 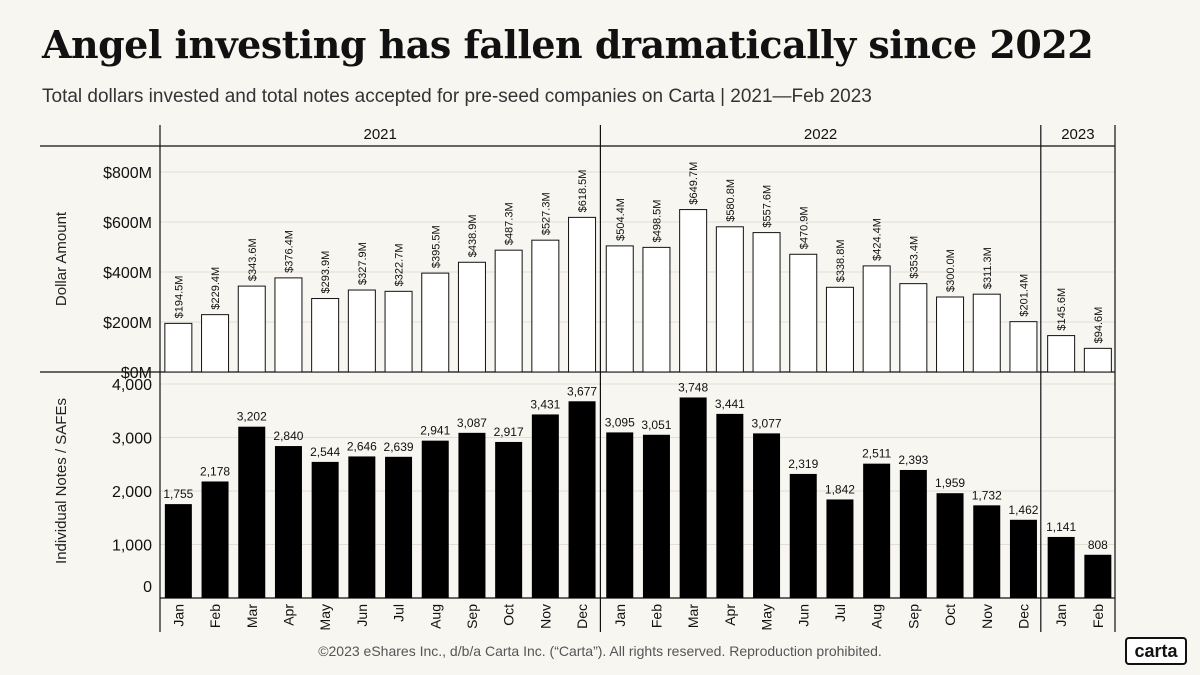 What do you see at coordinates (363, 263) in the screenshot?
I see `dollar-data-label: $327.9M` at bounding box center [363, 263].